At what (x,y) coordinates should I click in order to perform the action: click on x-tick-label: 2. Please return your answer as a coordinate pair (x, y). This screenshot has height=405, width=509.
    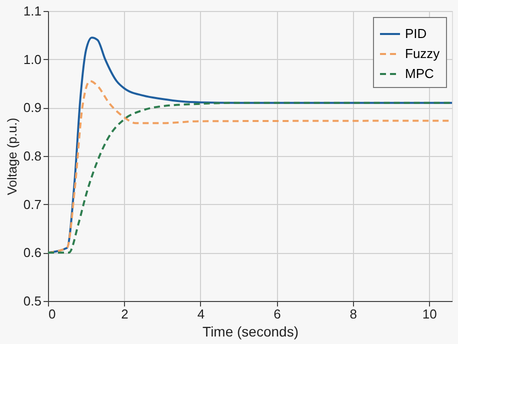
    Looking at the image, I should click on (124, 314).